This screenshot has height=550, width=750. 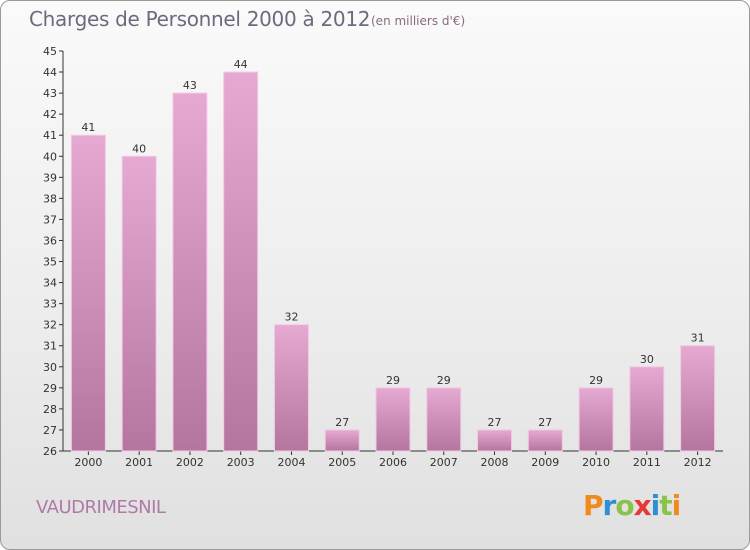 I want to click on y-tick-label: 33, so click(x=50, y=304).